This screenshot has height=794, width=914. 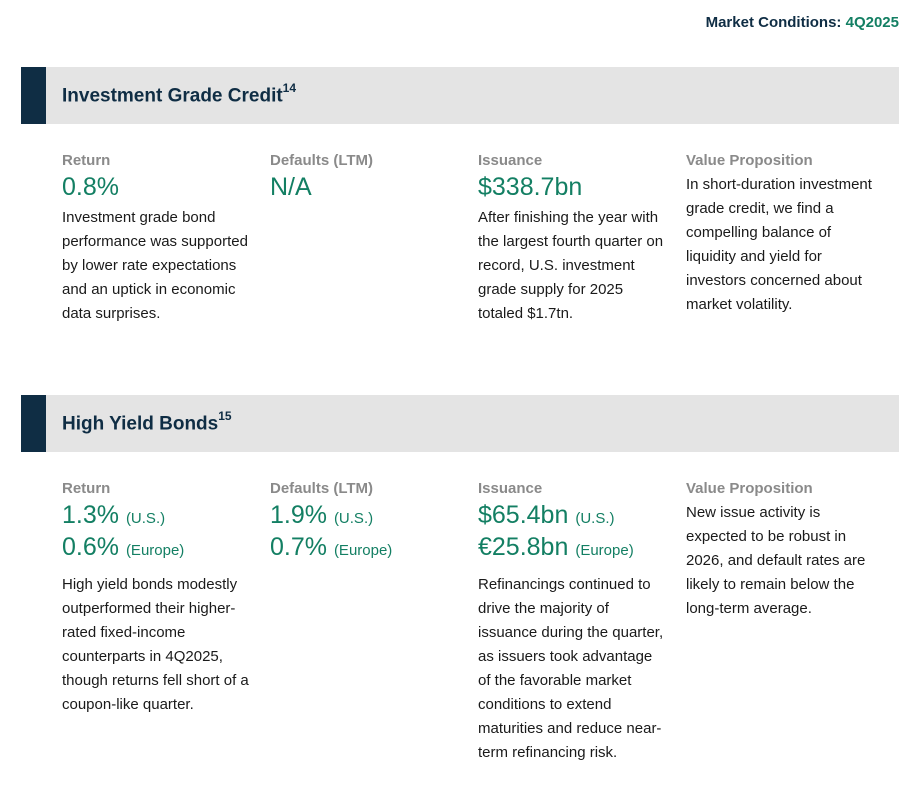 I want to click on metric-value: 1.9% (U.S.), so click(x=365, y=517).